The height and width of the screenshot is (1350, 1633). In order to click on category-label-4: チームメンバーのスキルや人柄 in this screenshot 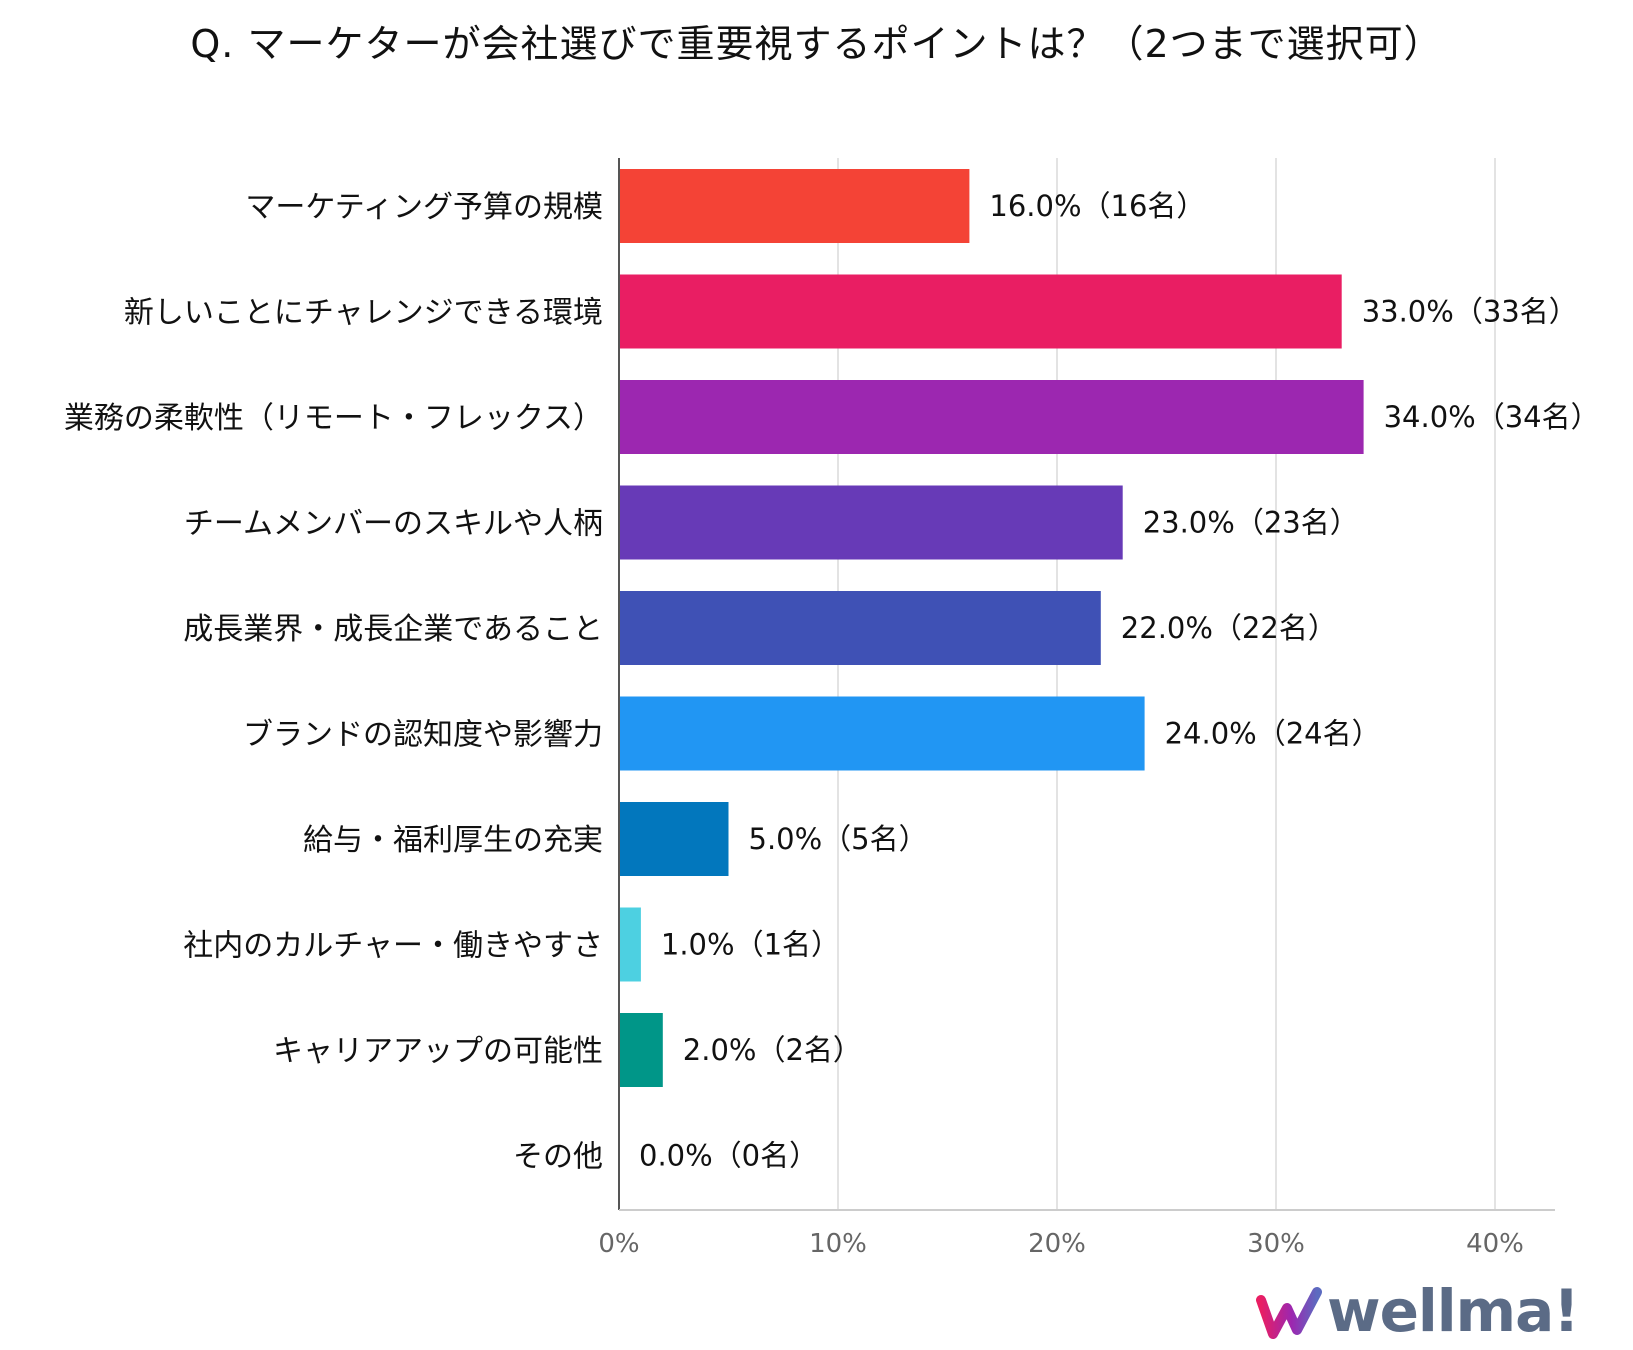, I will do `click(393, 524)`.